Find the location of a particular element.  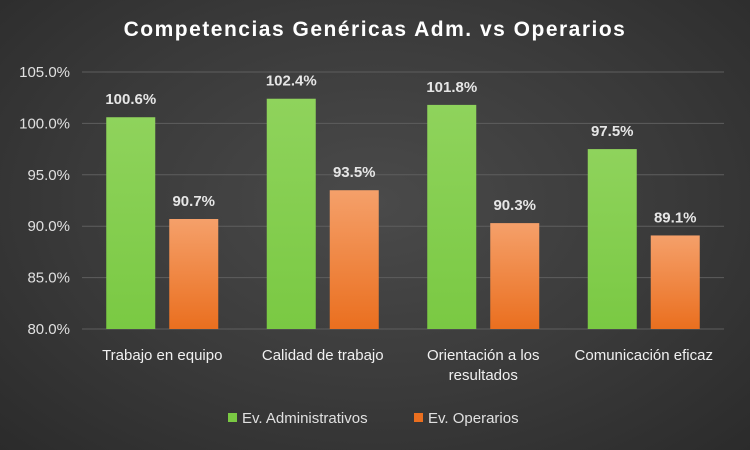

y-tick-label: 85.0% is located at coordinates (48, 278).